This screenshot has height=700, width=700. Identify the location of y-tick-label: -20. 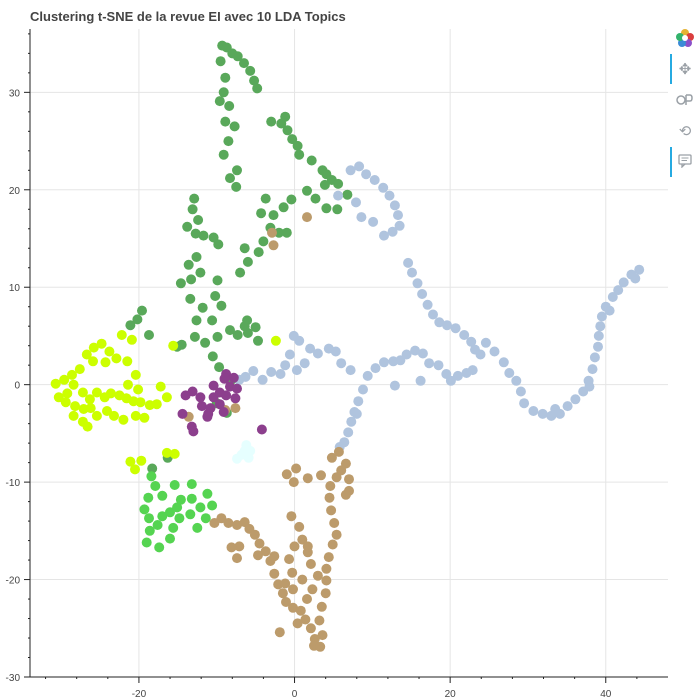
(13, 581).